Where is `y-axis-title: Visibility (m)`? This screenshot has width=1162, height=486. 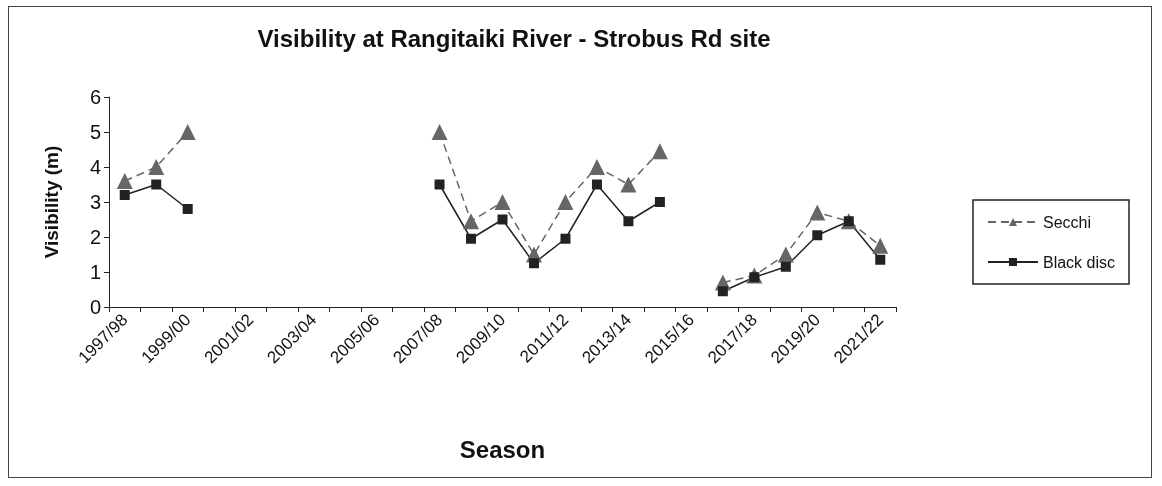
y-axis-title: Visibility (m) is located at coordinates (51, 202).